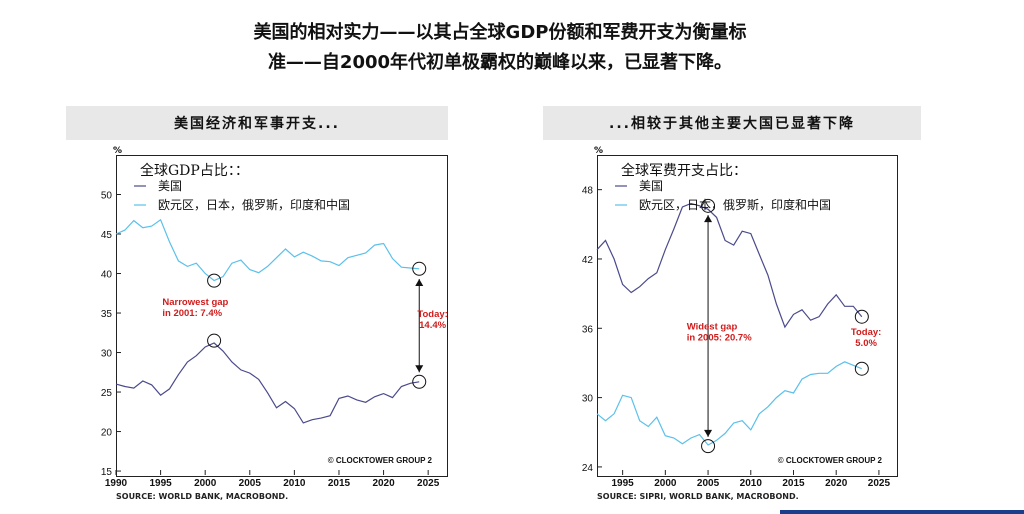 The height and width of the screenshot is (514, 1024). What do you see at coordinates (588, 191) in the screenshot?
I see `y-tick-label: 48` at bounding box center [588, 191].